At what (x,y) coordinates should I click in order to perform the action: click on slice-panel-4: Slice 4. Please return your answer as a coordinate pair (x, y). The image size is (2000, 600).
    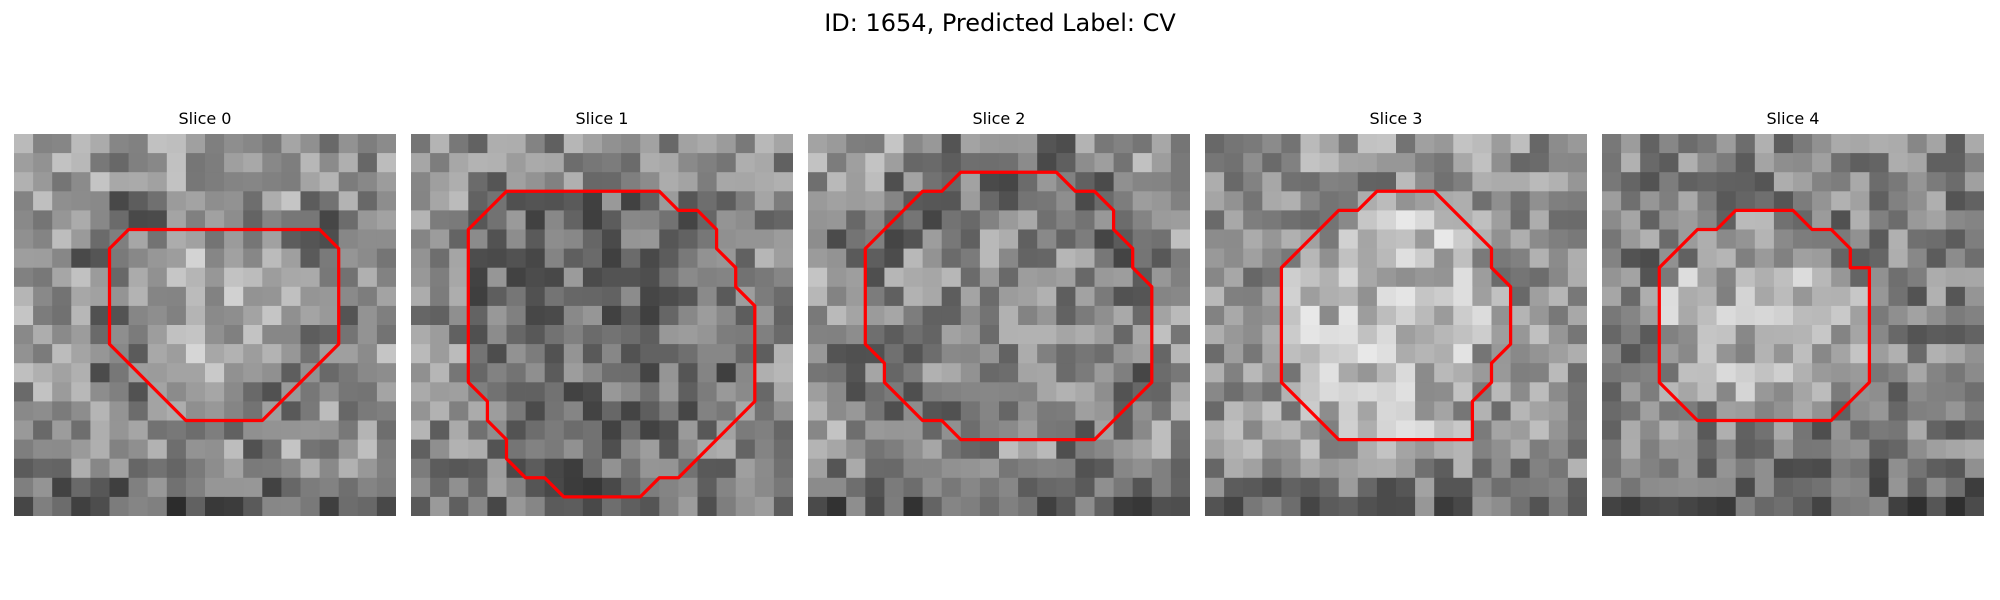
    Looking at the image, I should click on (1793, 313).